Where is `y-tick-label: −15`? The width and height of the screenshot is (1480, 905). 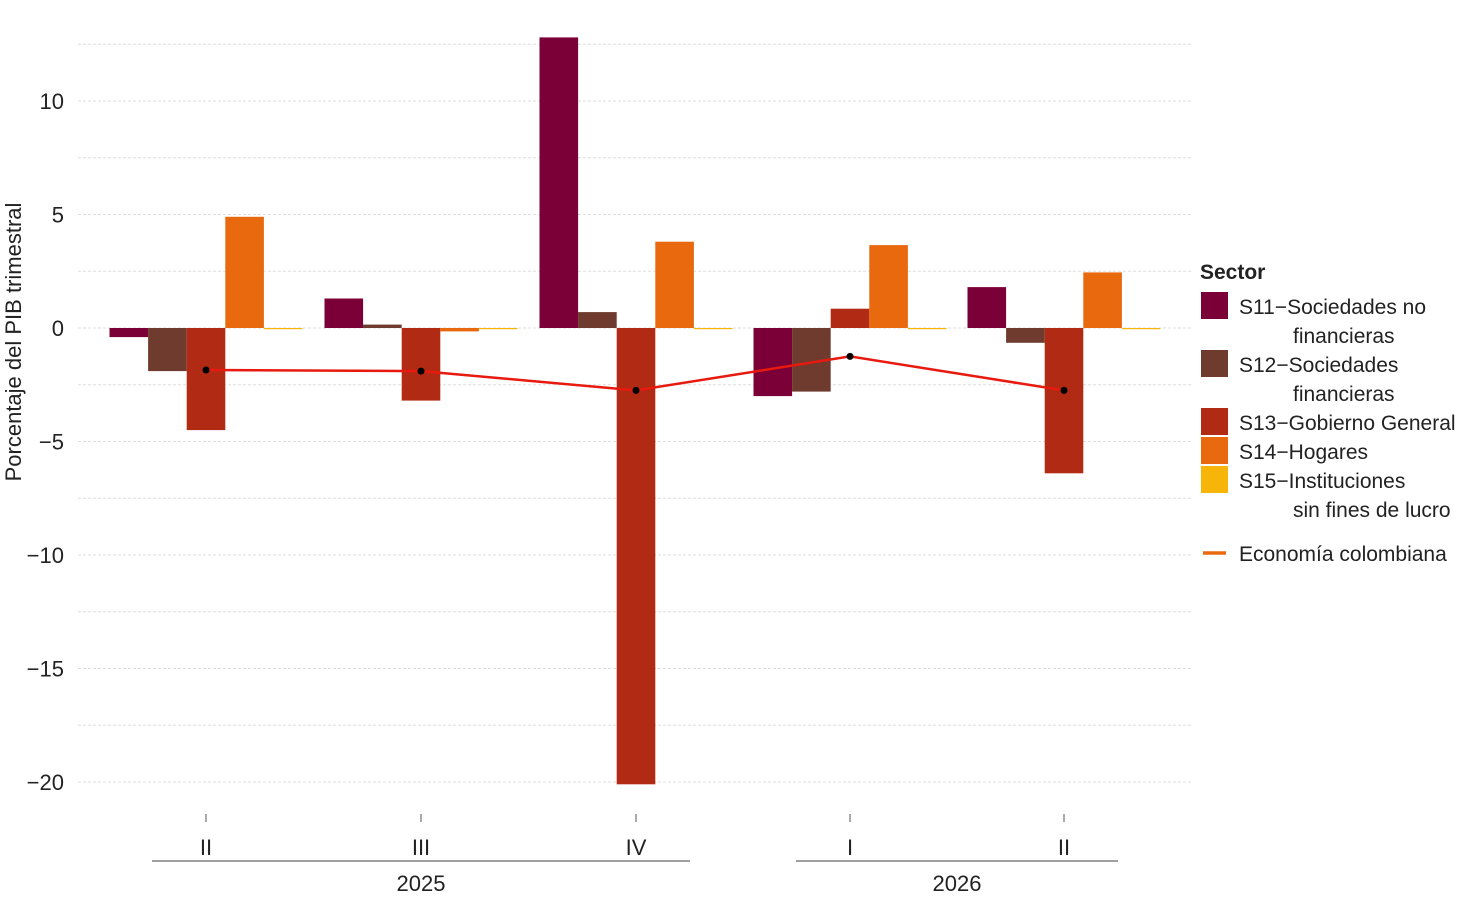 y-tick-label: −15 is located at coordinates (45, 669).